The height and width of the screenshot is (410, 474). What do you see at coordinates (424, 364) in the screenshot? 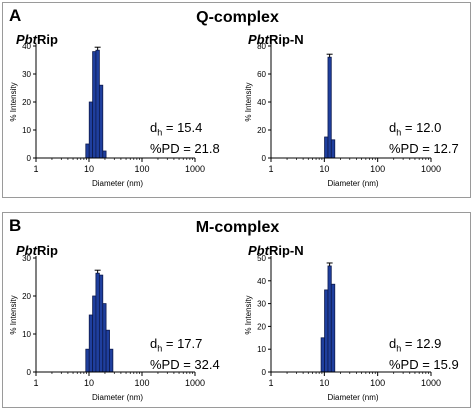
I see `pd-annotation: %PD = 15.9` at bounding box center [424, 364].